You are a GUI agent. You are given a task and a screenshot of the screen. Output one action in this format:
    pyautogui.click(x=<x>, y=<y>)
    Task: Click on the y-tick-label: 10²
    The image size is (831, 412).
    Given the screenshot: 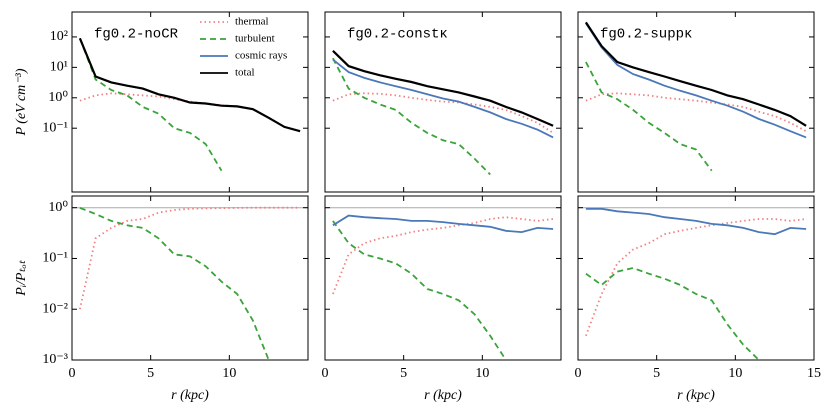 What is the action you would take?
    pyautogui.click(x=59, y=36)
    